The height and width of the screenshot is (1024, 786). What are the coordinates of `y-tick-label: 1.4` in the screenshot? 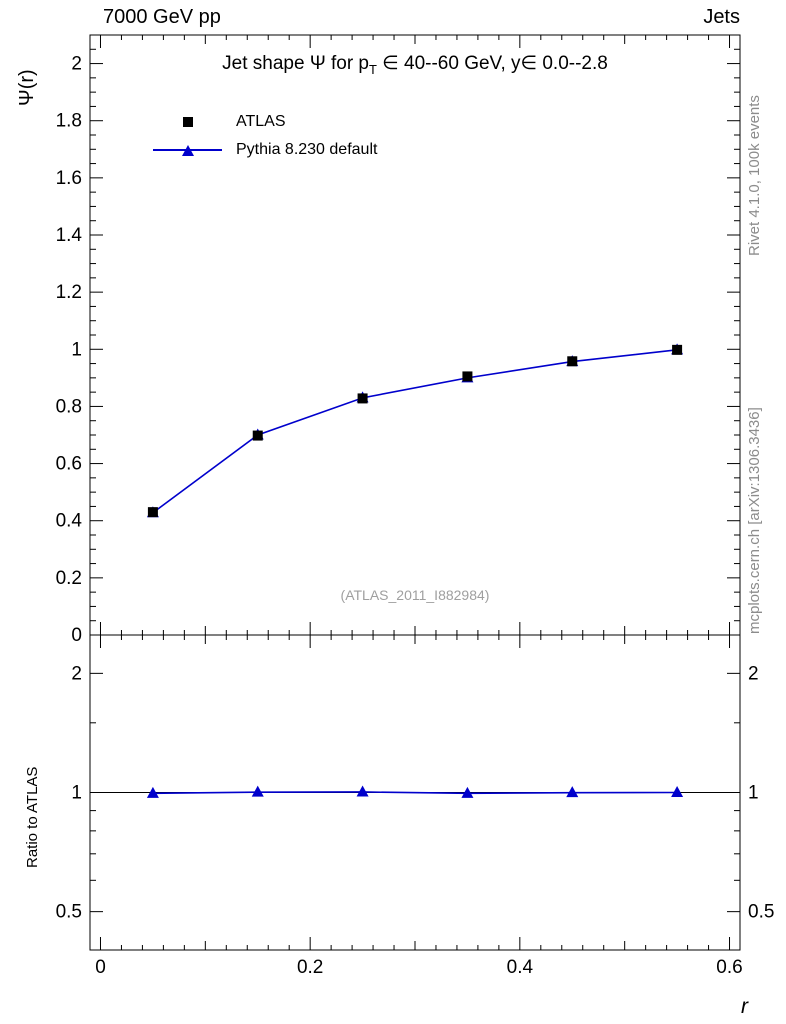 It's located at (69, 235).